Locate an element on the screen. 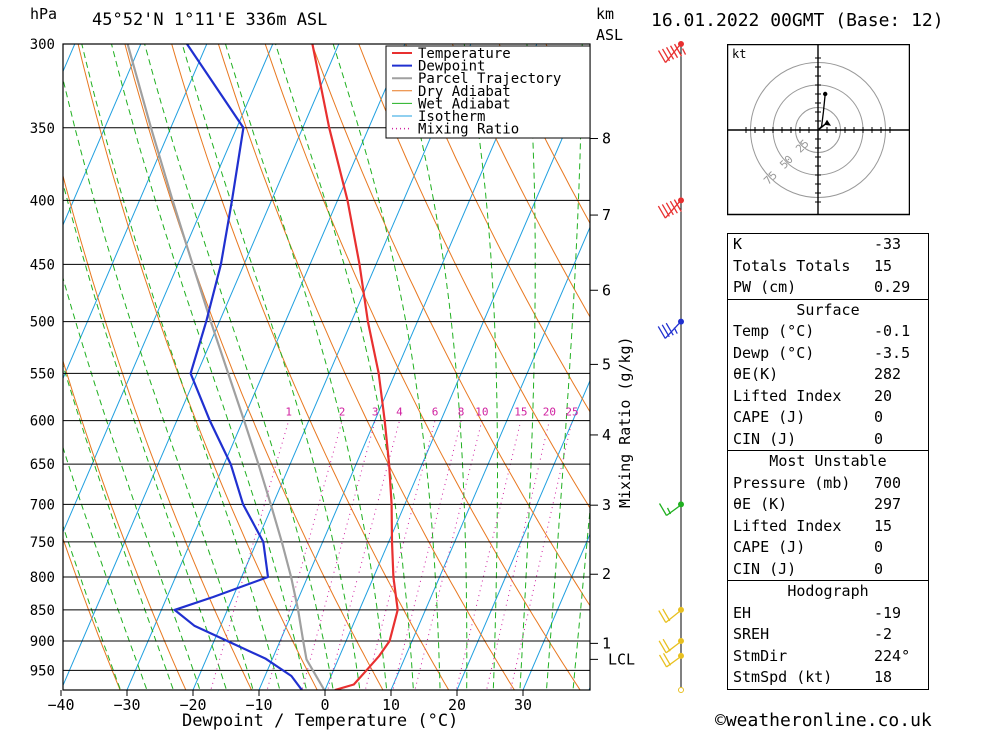  legend-box is located at coordinates (488, 92).